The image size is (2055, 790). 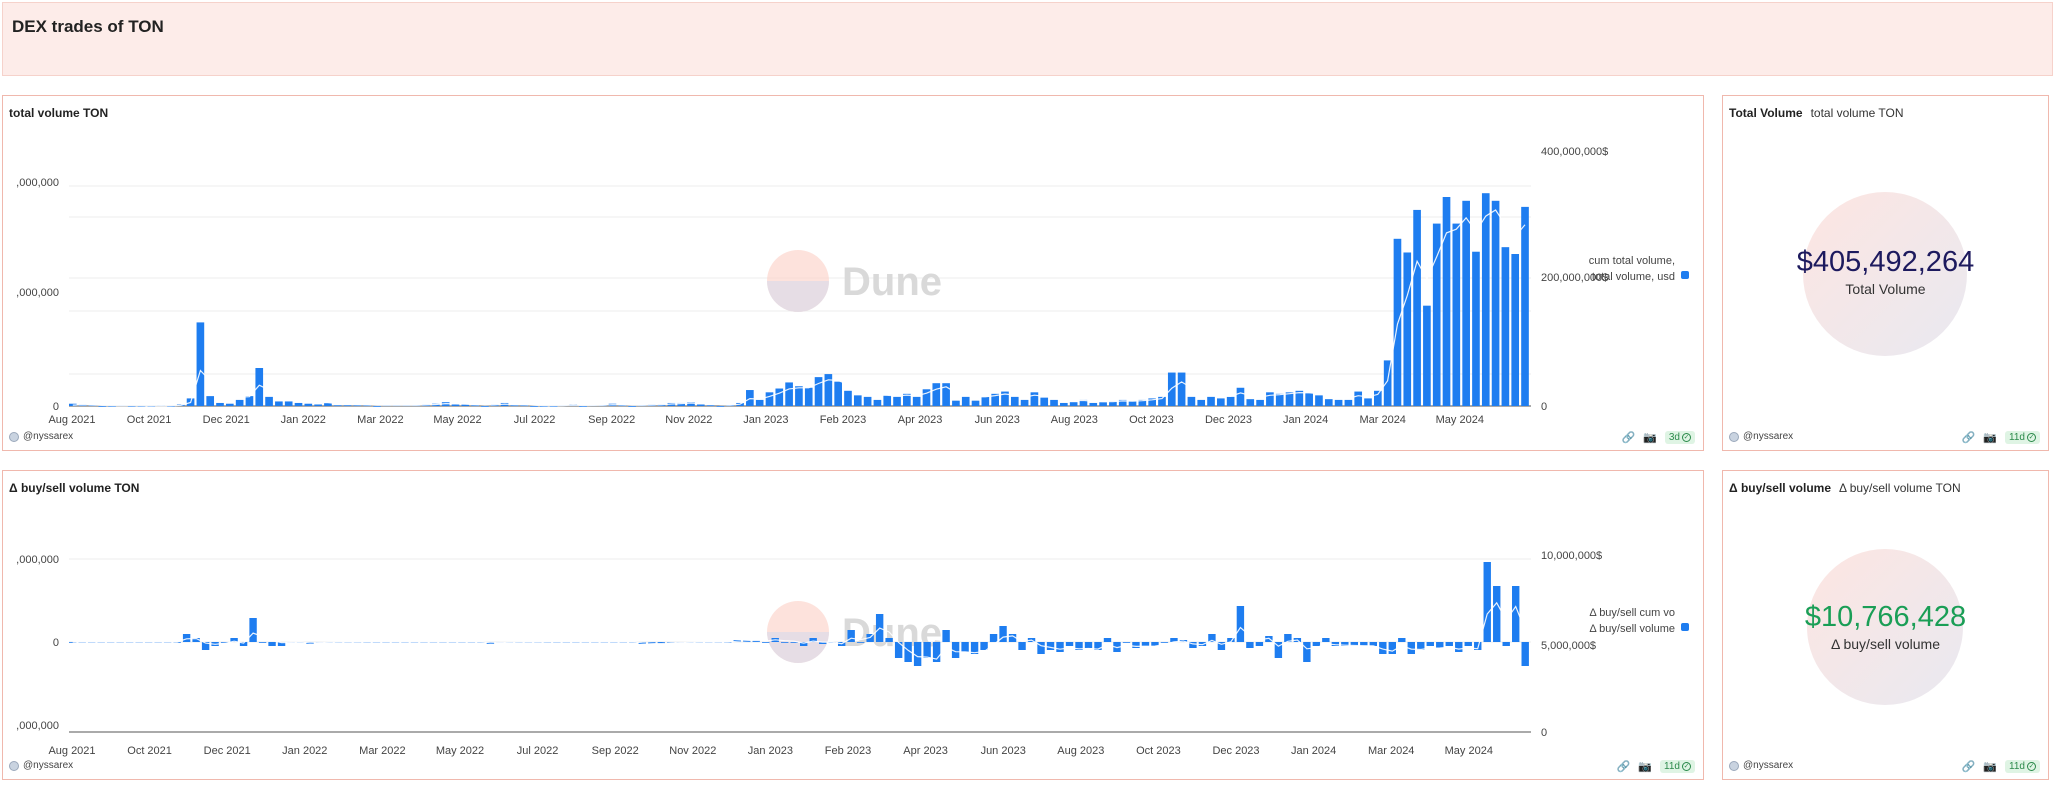 I want to click on y-tick-label-right: 5,000,000$, so click(x=1568, y=646).